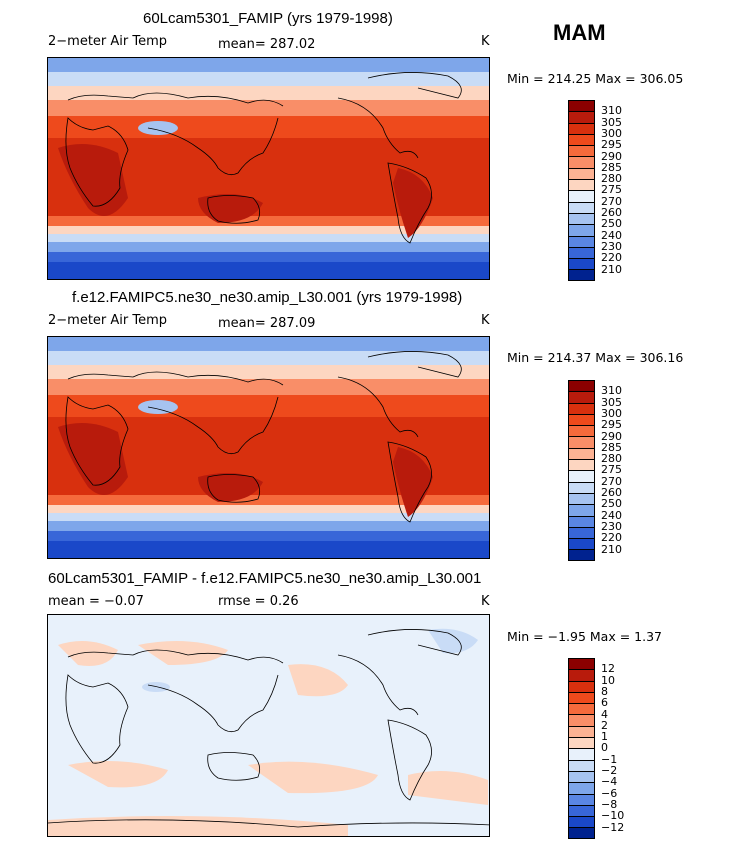 This screenshot has width=733, height=848. Describe the element at coordinates (595, 78) in the screenshot. I see `panel-1-minmax: Min = 214.25 Max = 306.05` at that location.